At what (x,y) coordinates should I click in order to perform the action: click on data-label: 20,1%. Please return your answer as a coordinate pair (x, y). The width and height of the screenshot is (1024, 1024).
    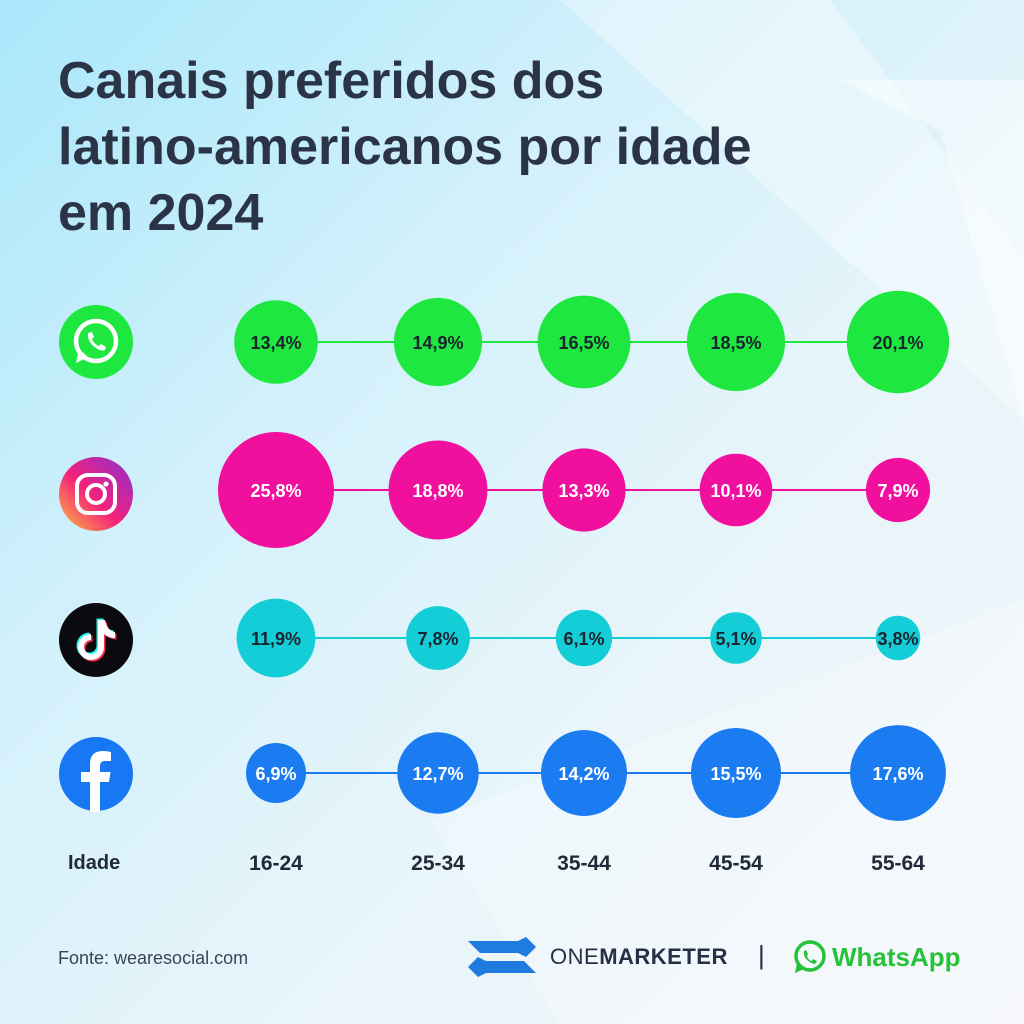
    Looking at the image, I should click on (897, 343).